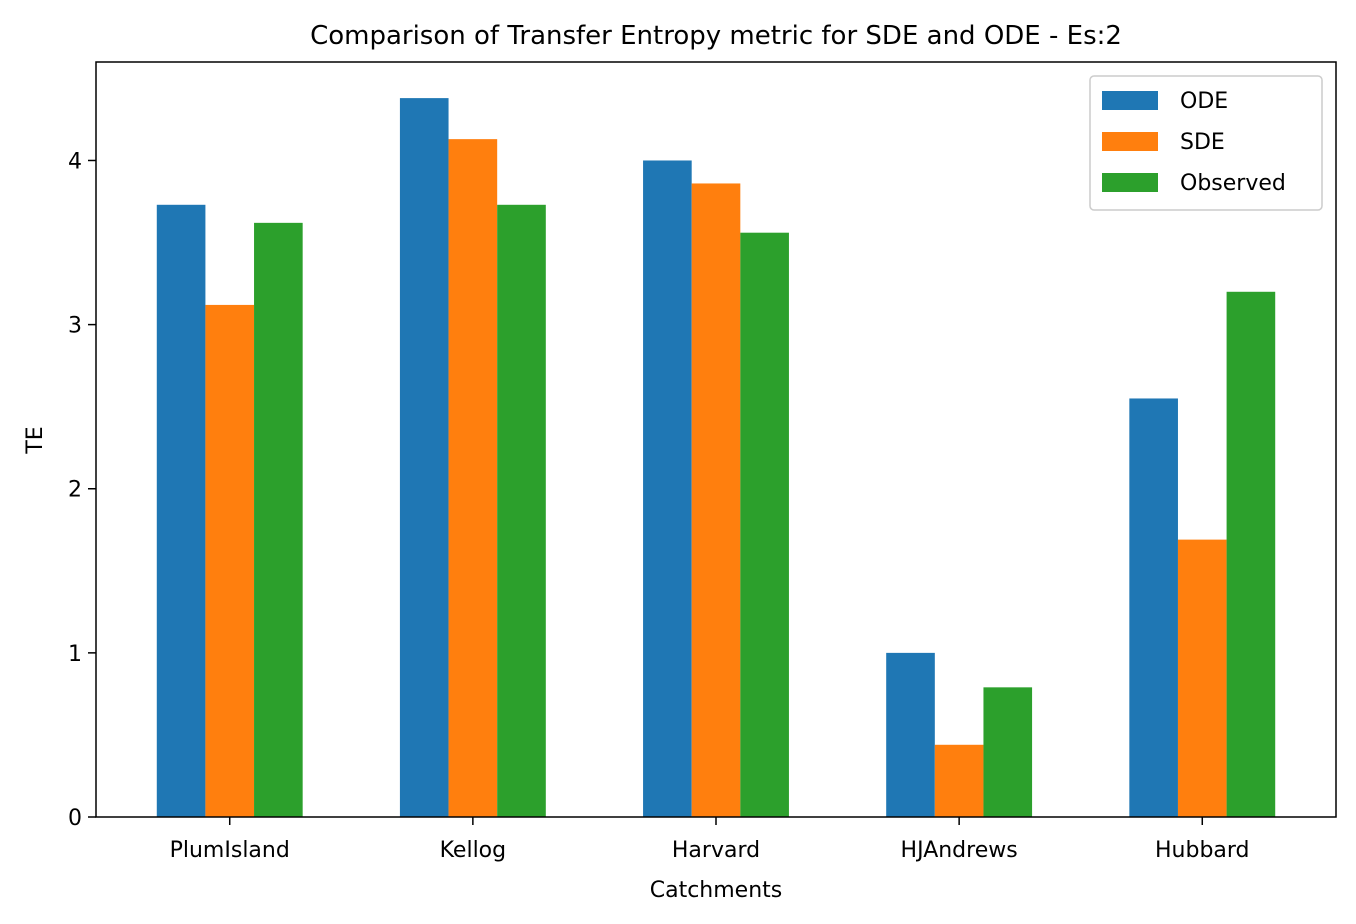 This screenshot has width=1356, height=924. I want to click on bar-sde-plumisland, so click(230, 560).